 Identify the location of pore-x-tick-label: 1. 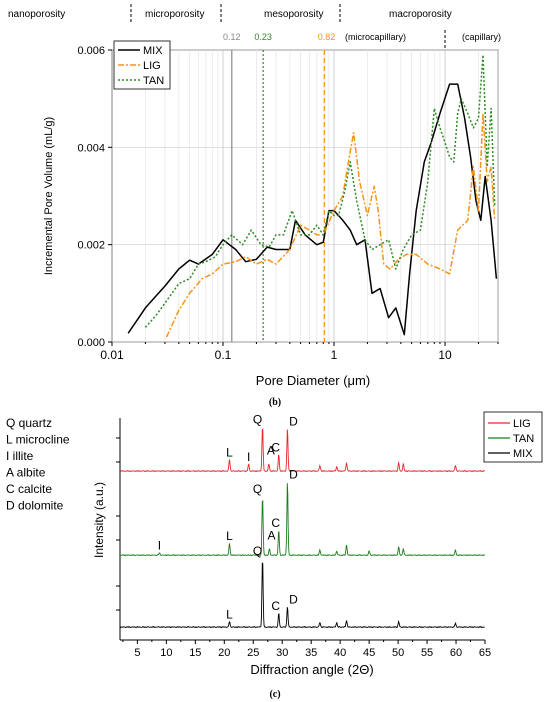
(334, 355).